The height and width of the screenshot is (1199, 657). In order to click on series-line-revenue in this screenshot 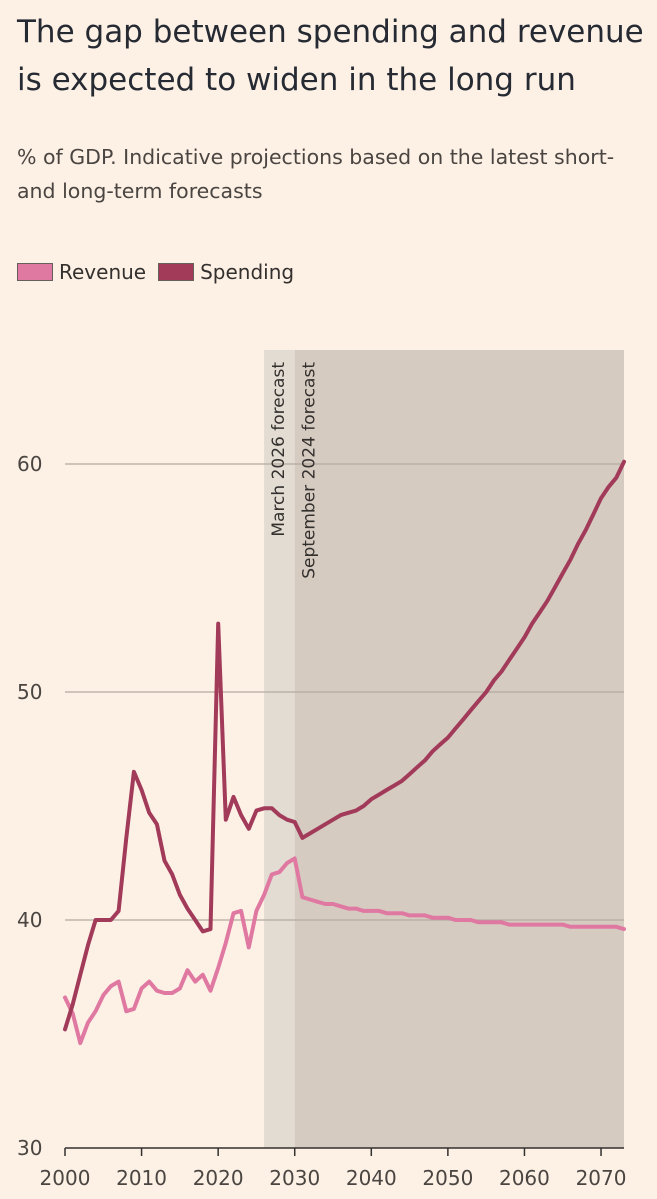, I will do `click(344, 951)`.